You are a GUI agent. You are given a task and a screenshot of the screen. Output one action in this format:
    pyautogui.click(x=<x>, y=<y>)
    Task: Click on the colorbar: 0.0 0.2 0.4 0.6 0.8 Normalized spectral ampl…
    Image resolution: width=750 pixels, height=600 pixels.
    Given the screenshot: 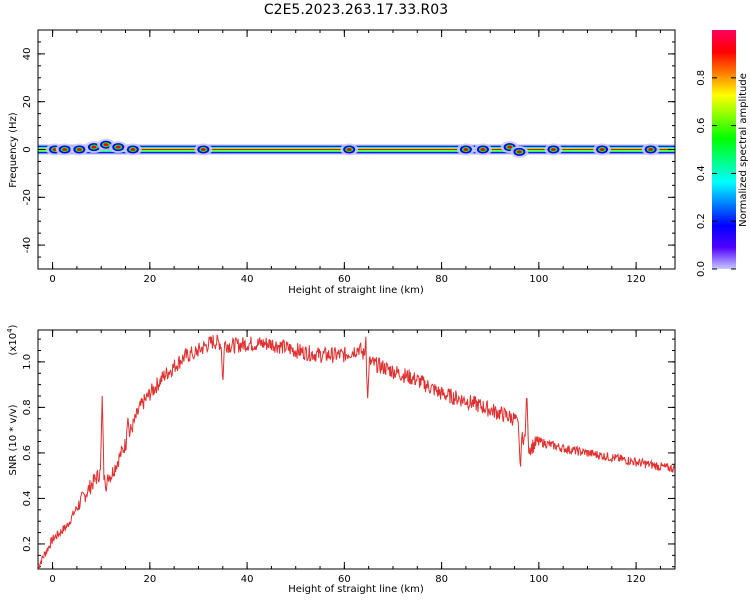 What is the action you would take?
    pyautogui.click(x=722, y=153)
    